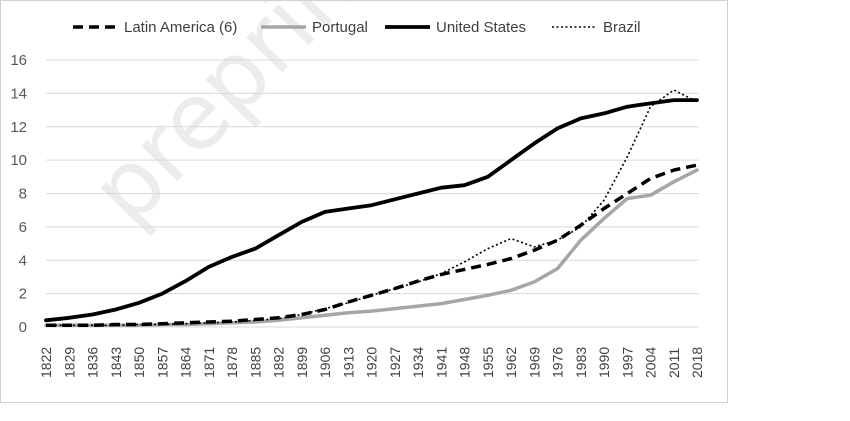  What do you see at coordinates (116, 362) in the screenshot?
I see `x-tick-label: 1843` at bounding box center [116, 362].